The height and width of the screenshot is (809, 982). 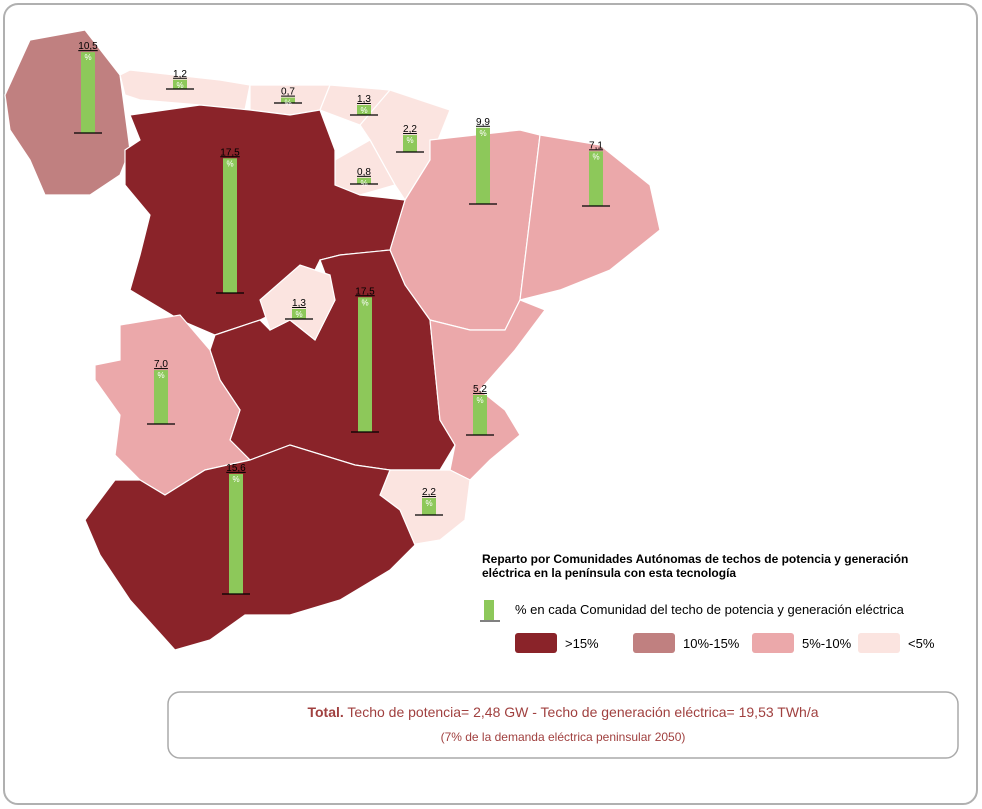 I want to click on legend-label: 10%-15%, so click(x=711, y=643).